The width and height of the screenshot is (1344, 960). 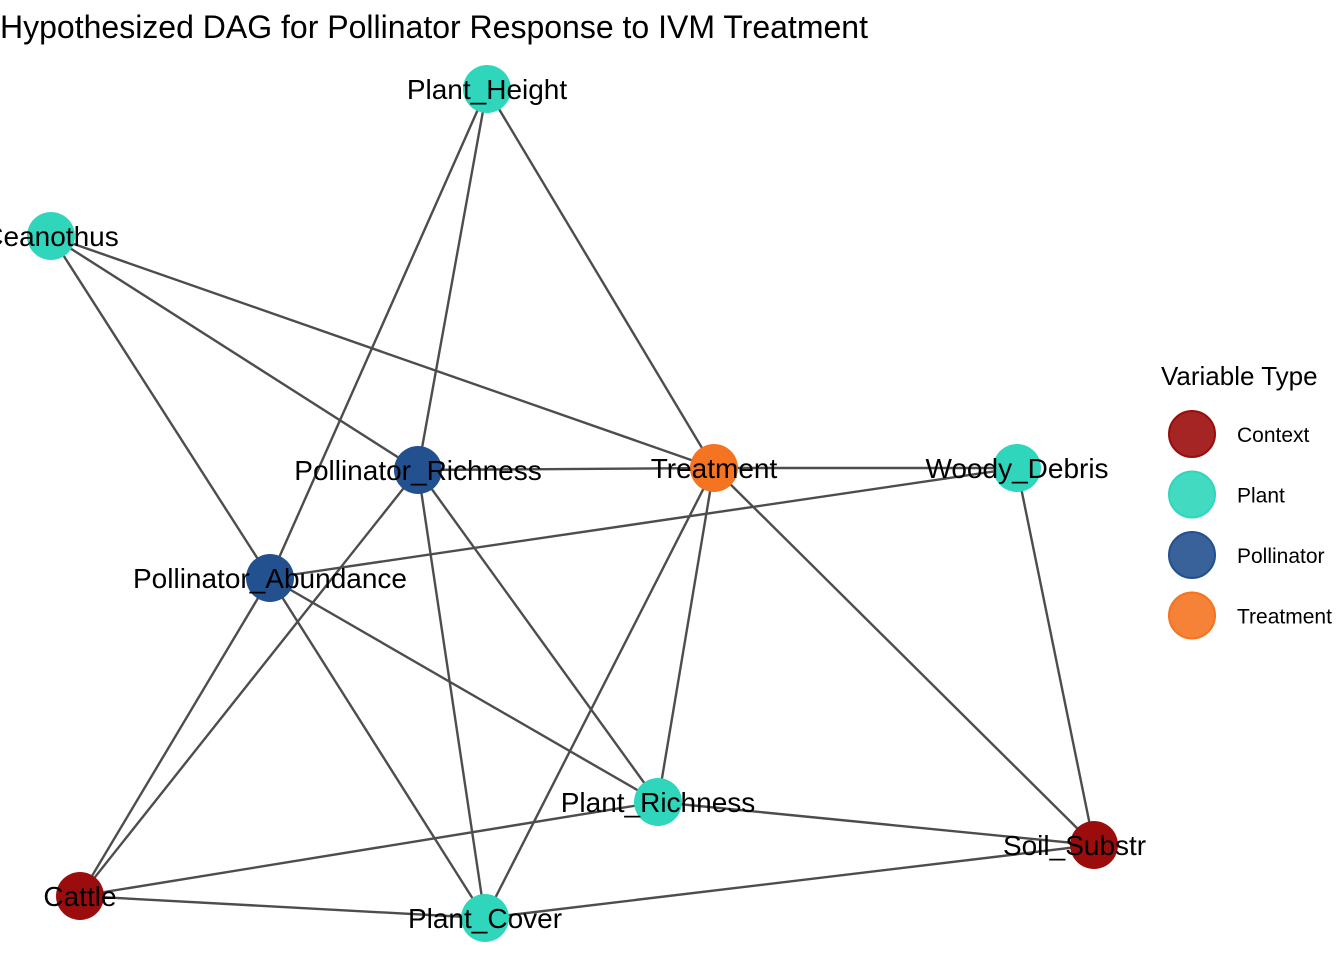 I want to click on node-treatment, so click(x=714, y=468).